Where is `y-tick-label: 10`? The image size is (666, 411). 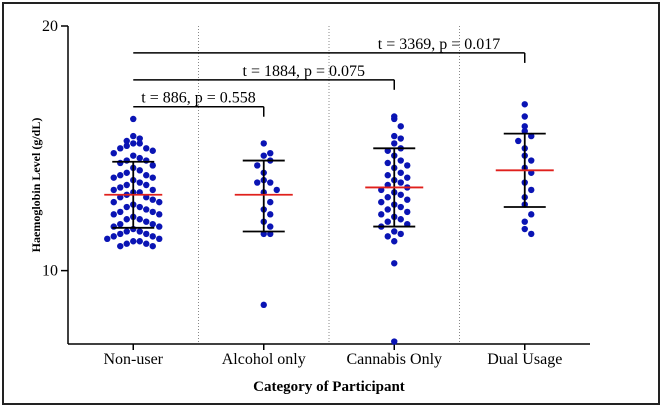
y-tick-label: 10 is located at coordinates (50, 271).